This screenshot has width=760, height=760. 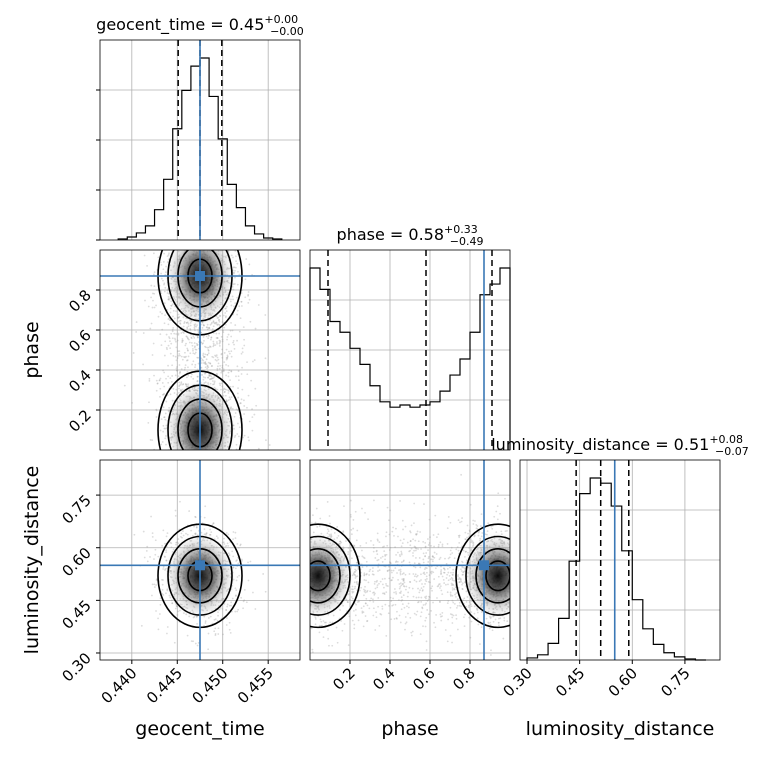 I want to click on title-lower-error: −0.49, so click(x=467, y=241).